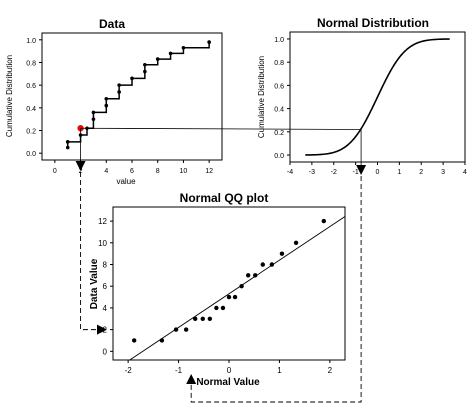 The image size is (476, 411). Describe the element at coordinates (106, 171) in the screenshot. I see `data-x-tick-label: 4` at that location.